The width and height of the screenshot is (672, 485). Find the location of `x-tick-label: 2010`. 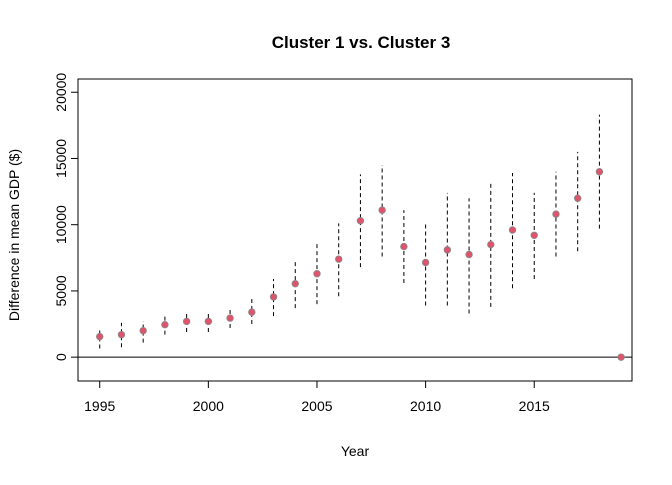

x-tick-label: 2010 is located at coordinates (425, 406).